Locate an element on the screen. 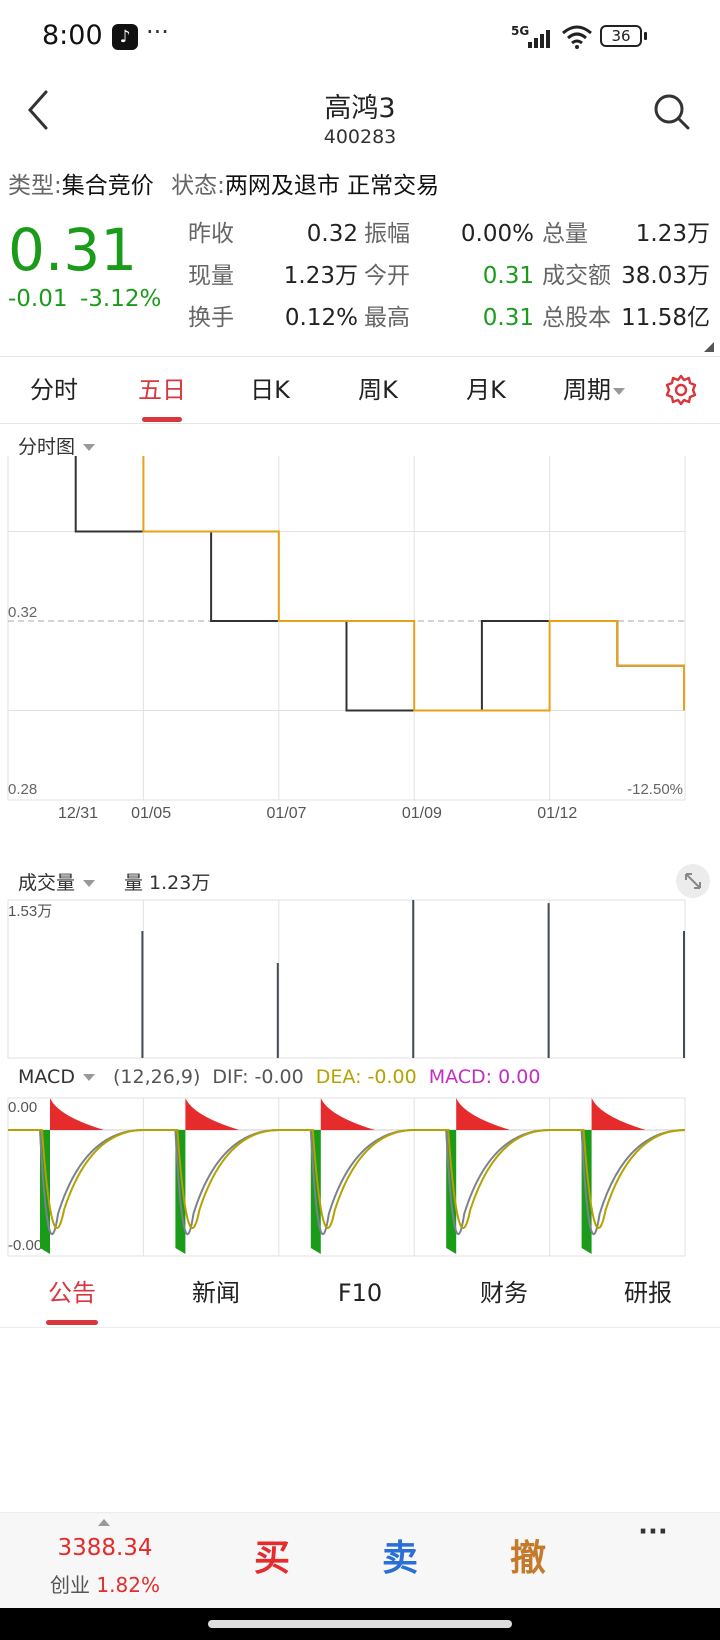  search-icon is located at coordinates (672, 112).